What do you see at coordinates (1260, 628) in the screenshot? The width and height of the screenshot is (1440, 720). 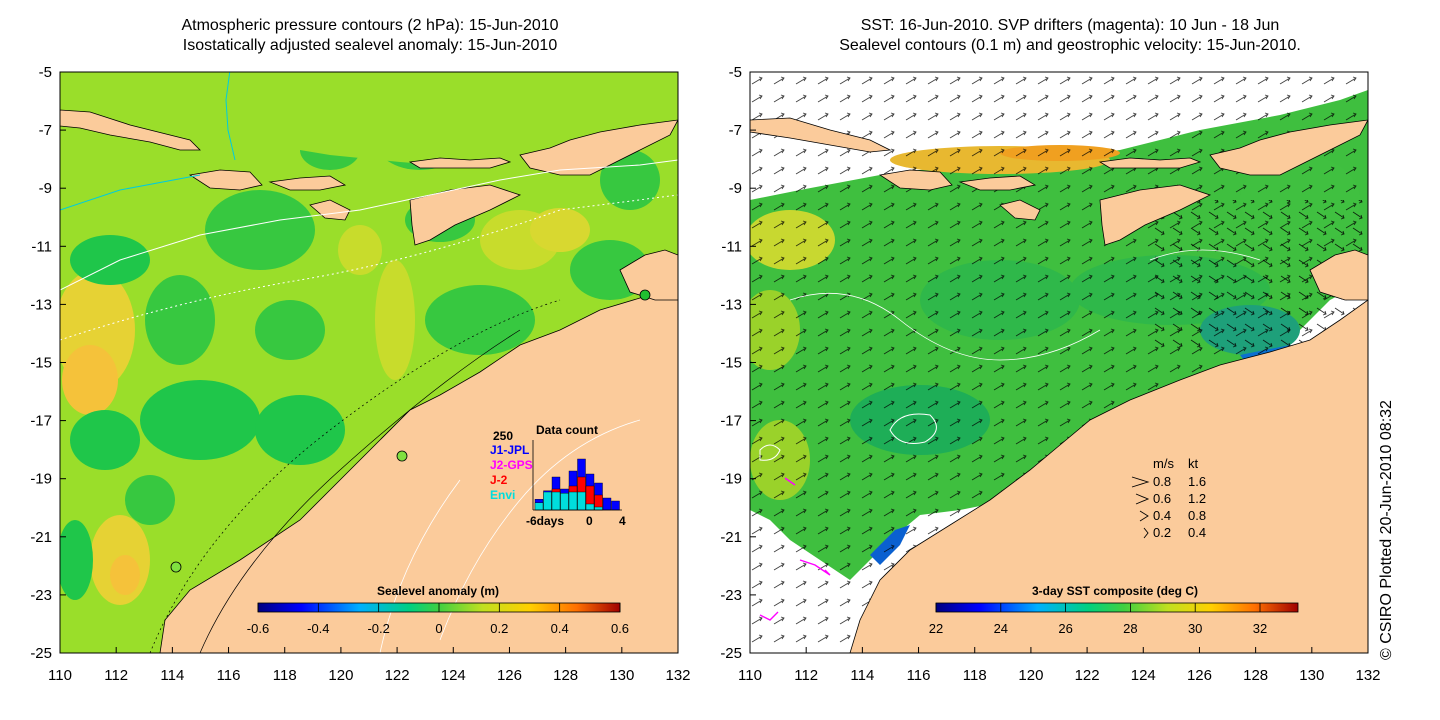 I see `colorbar-tick-label: 32` at bounding box center [1260, 628].